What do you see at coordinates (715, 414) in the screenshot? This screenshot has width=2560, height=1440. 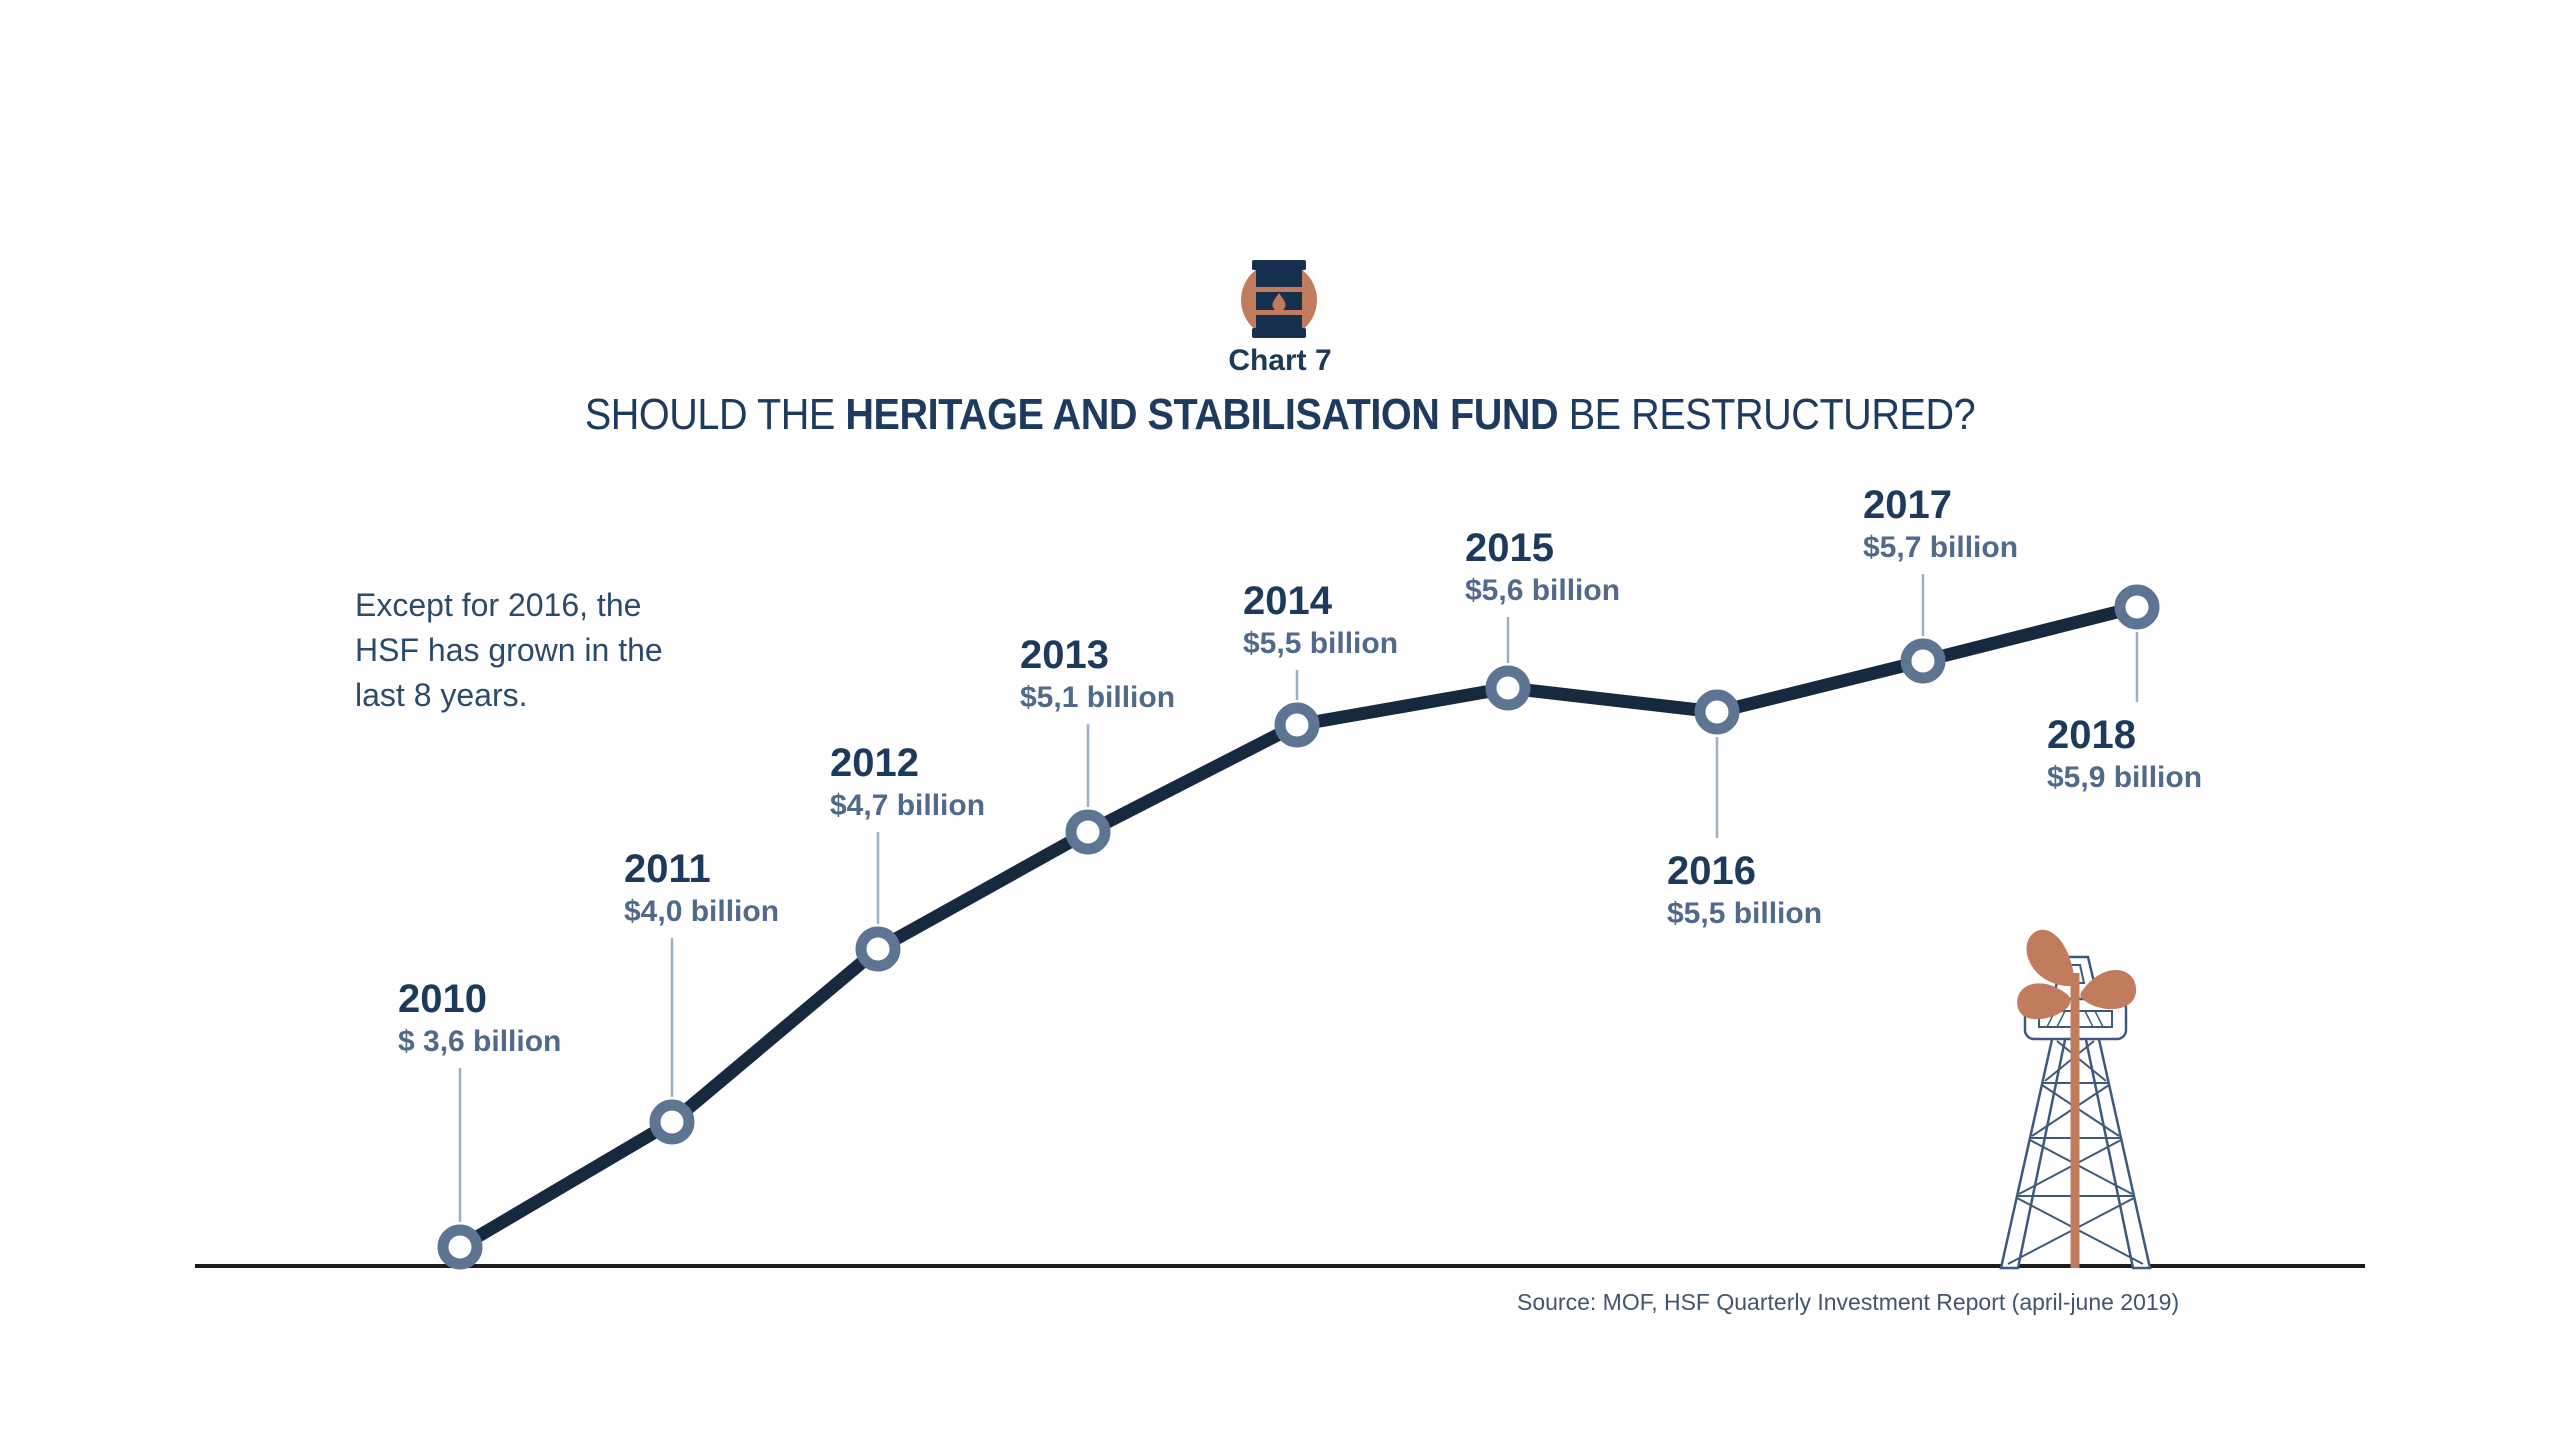 I see `title-prefix: SHOULD THE` at bounding box center [715, 414].